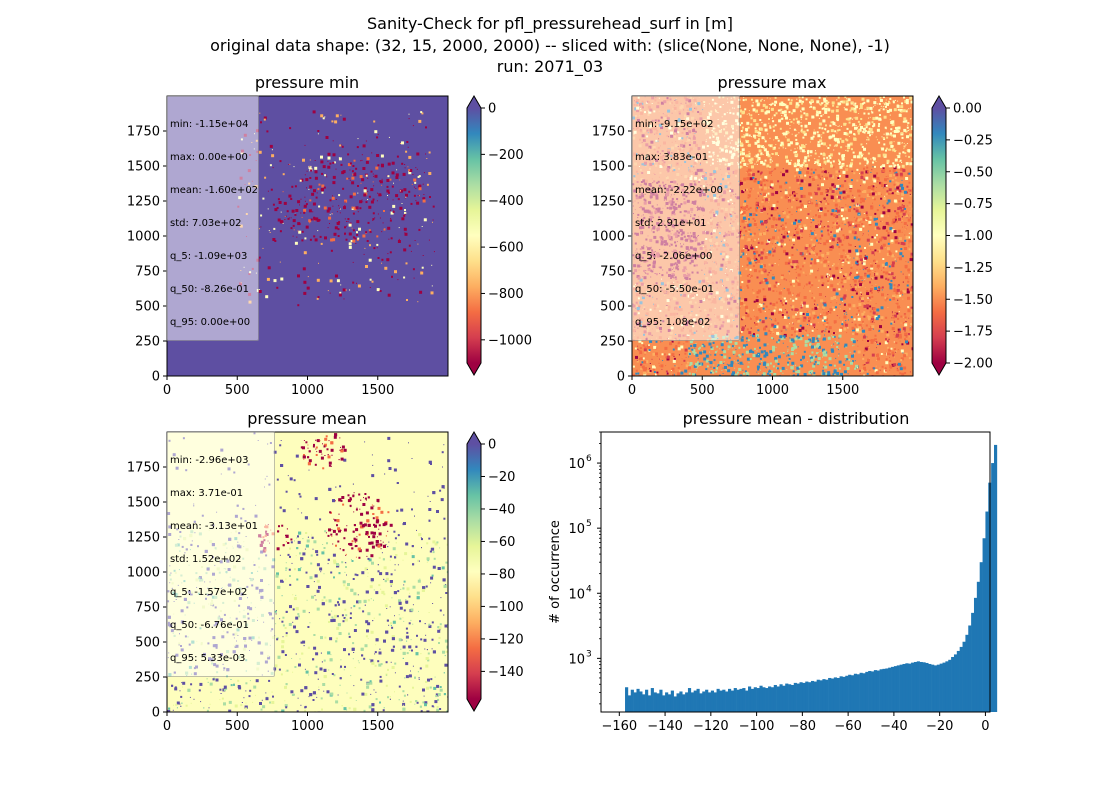  What do you see at coordinates (143, 202) in the screenshot?
I see `y-tick-label: 1250` at bounding box center [143, 202].